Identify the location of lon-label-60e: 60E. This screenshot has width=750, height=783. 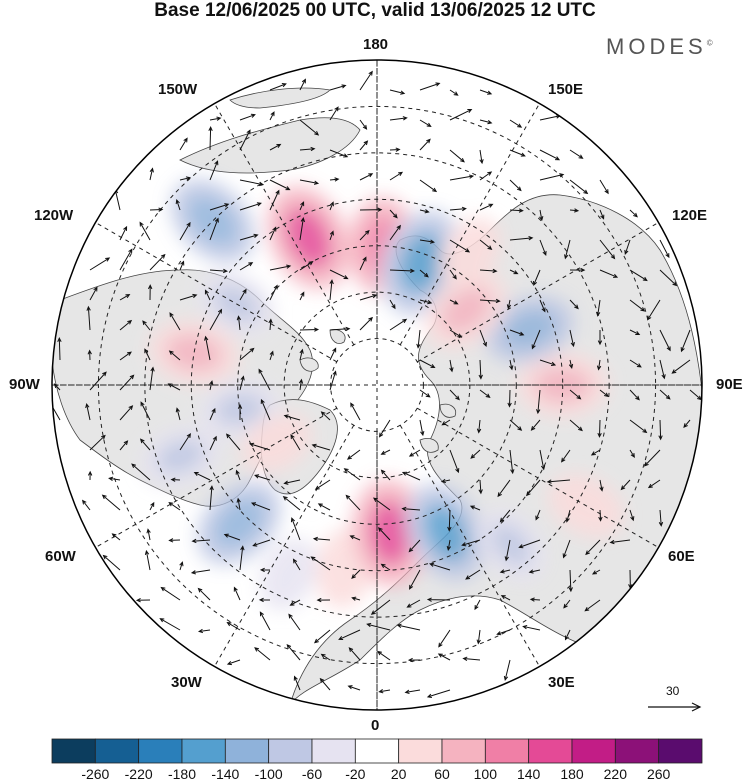
(681, 556).